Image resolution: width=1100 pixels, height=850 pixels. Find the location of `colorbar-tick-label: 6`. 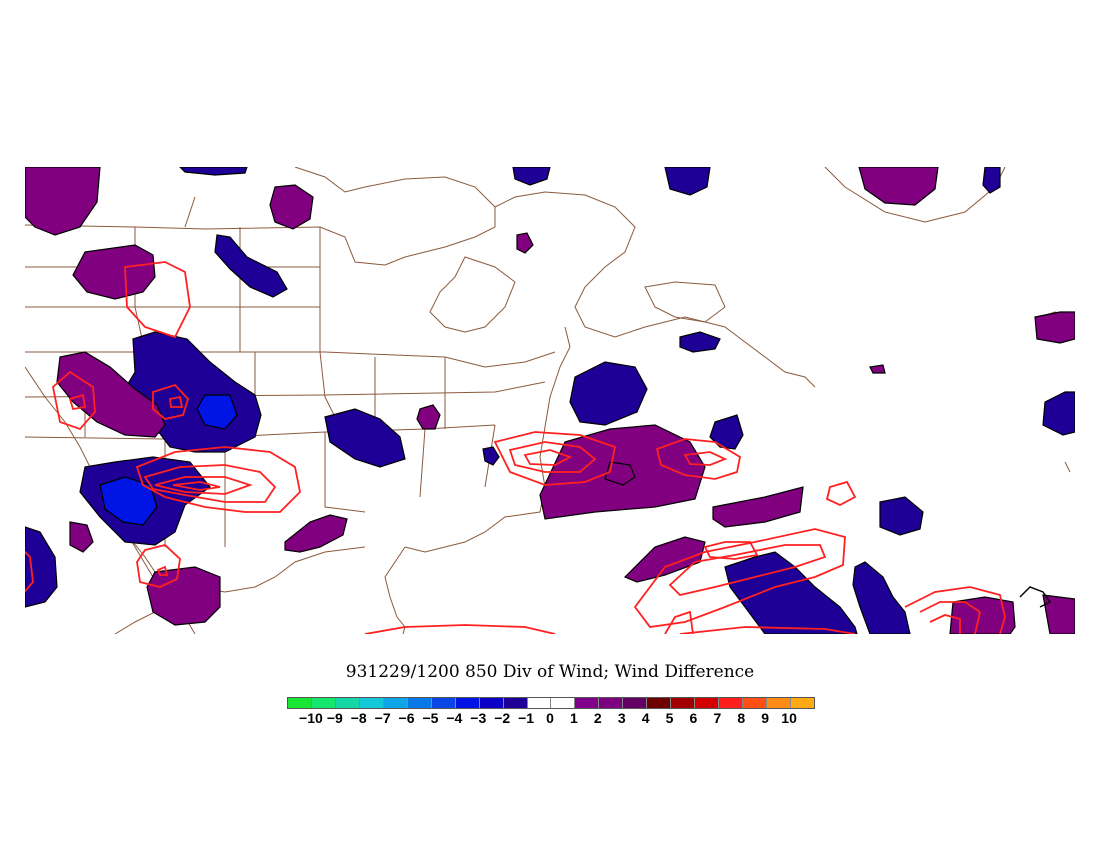

colorbar-tick-label: 6 is located at coordinates (693, 718).